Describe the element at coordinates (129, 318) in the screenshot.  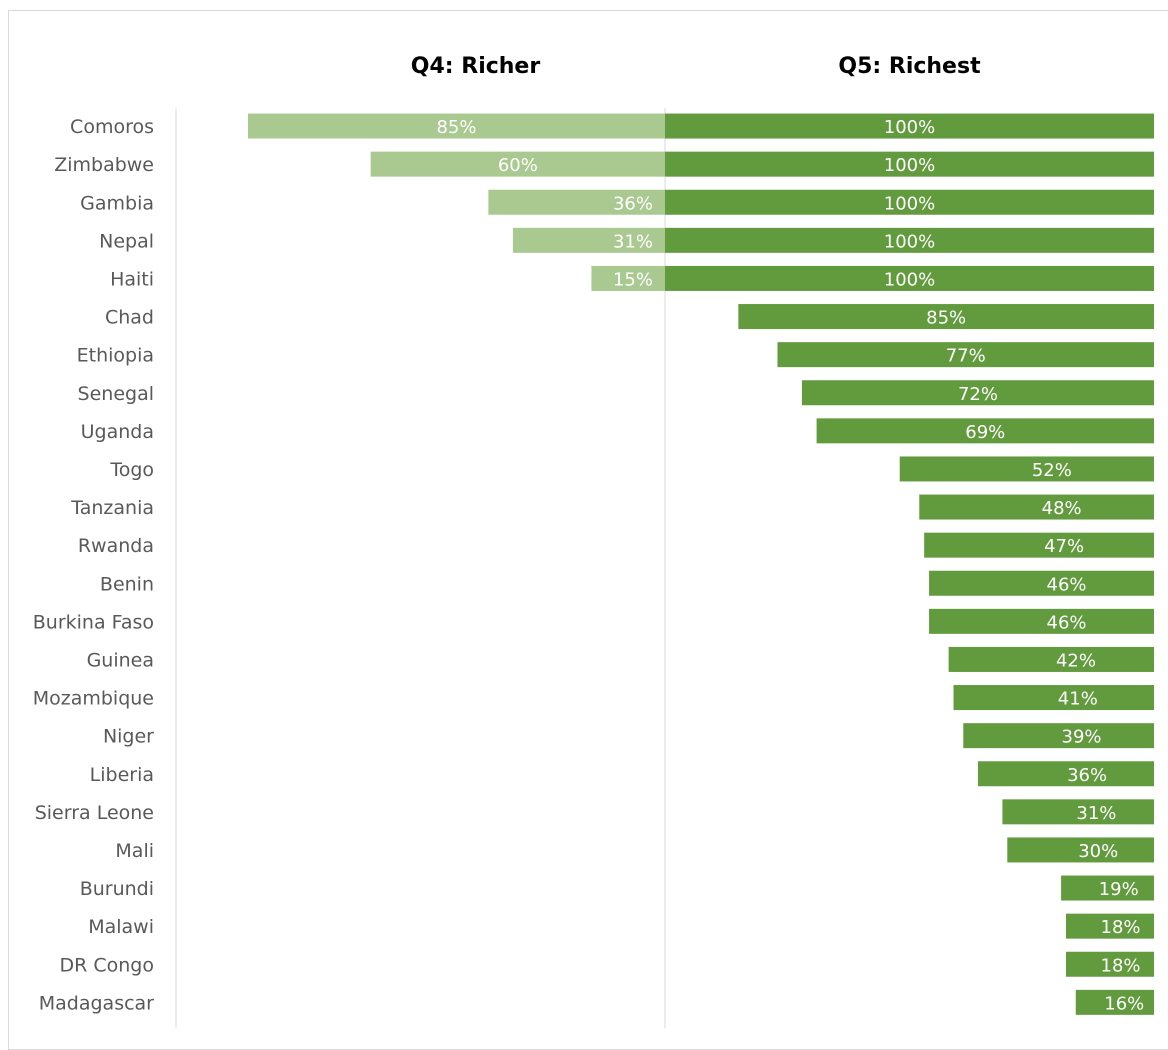
I see `category-label-chad: Chad` at that location.